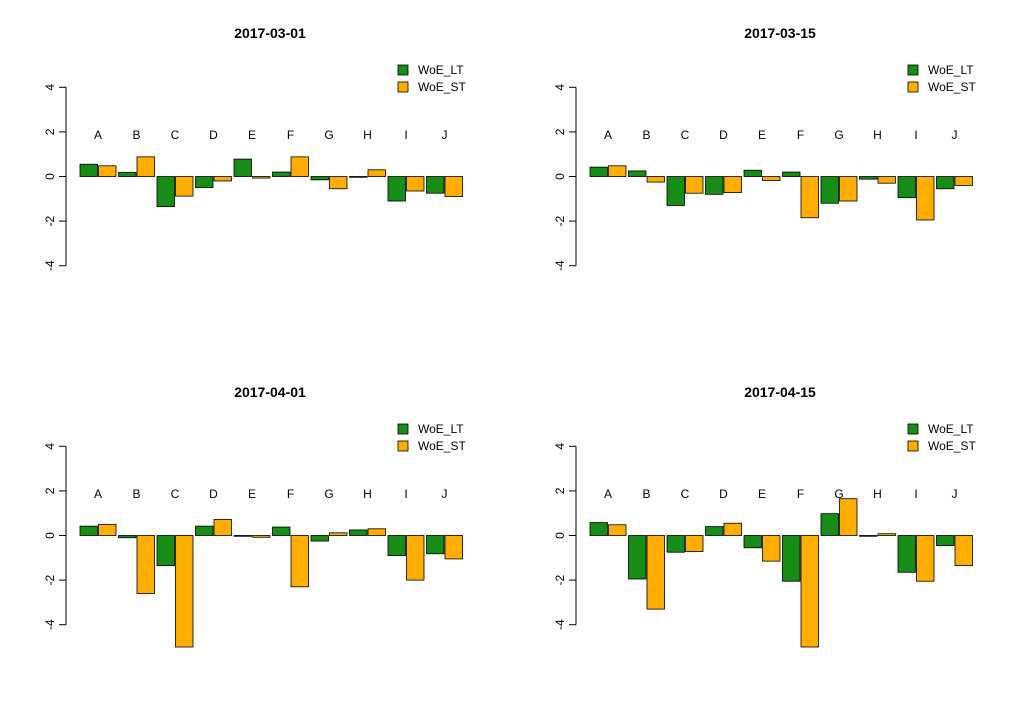 The height and width of the screenshot is (717, 1020). Describe the element at coordinates (963, 181) in the screenshot. I see `bar-WoE_ST-J` at that location.